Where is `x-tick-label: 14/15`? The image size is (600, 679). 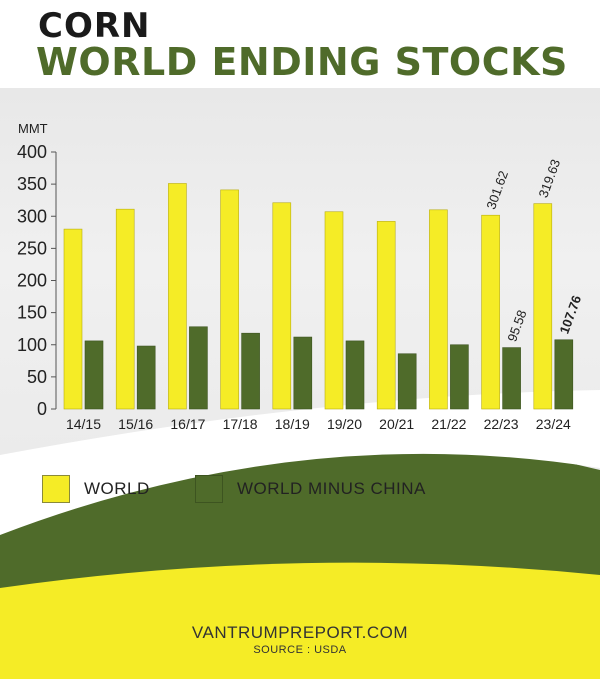
x-tick-label: 14/15 is located at coordinates (83, 424).